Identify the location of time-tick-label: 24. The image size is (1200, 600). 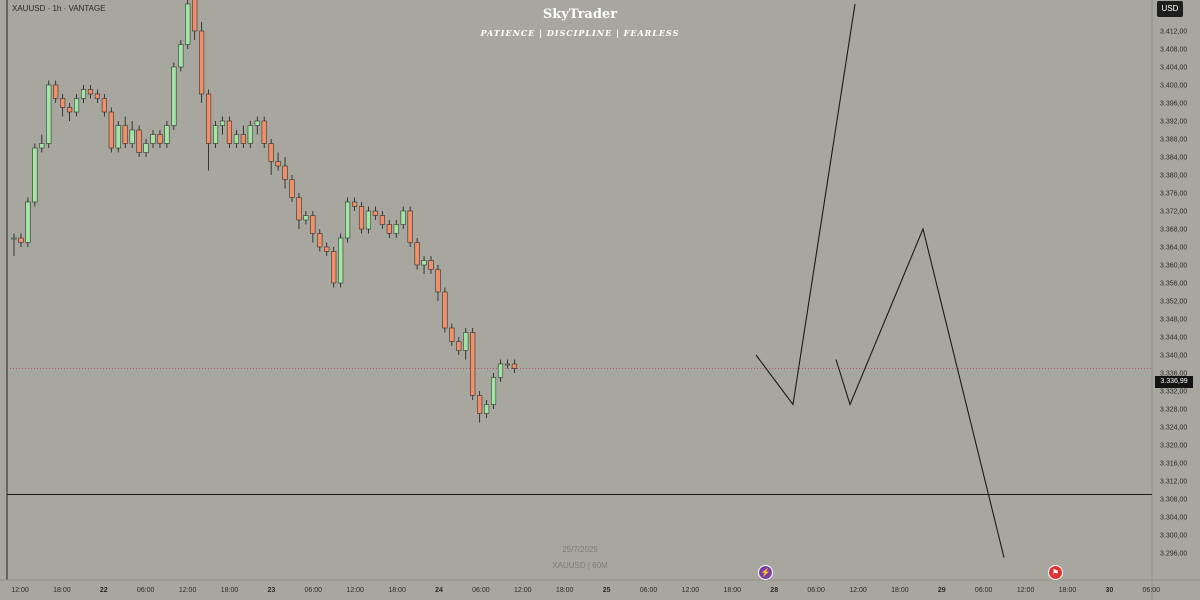
(439, 590).